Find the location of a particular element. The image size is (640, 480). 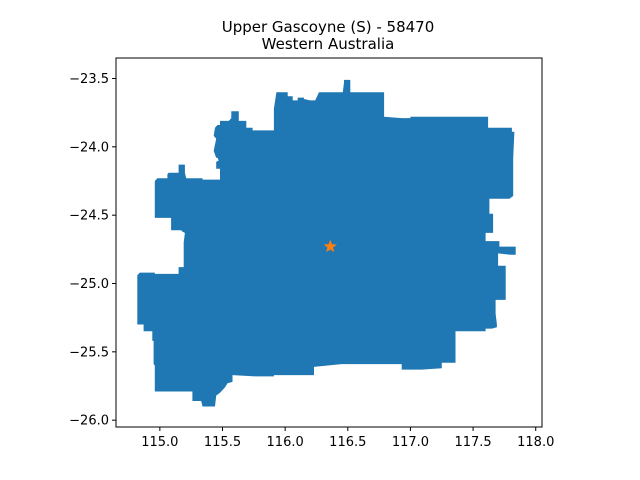

x-axis: 115.0 115.5 116.0 116.5 117.0 117.5 118.0 is located at coordinates (347, 438).